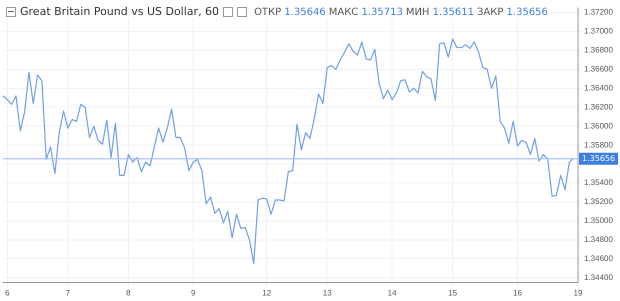 Image resolution: width=620 pixels, height=301 pixels. Describe the element at coordinates (517, 293) in the screenshot. I see `x-tick-label: 16` at that location.